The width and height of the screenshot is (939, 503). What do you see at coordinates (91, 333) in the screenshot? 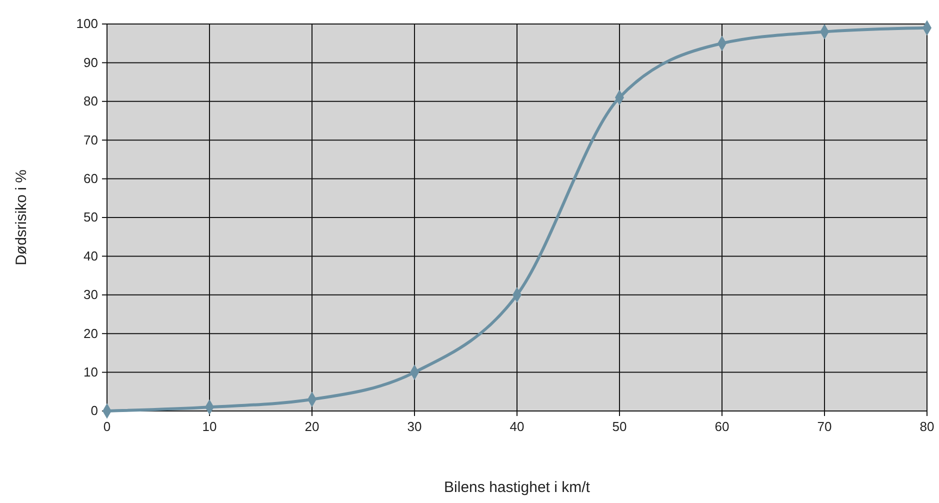
I see `y-tick-label: 20` at bounding box center [91, 333].